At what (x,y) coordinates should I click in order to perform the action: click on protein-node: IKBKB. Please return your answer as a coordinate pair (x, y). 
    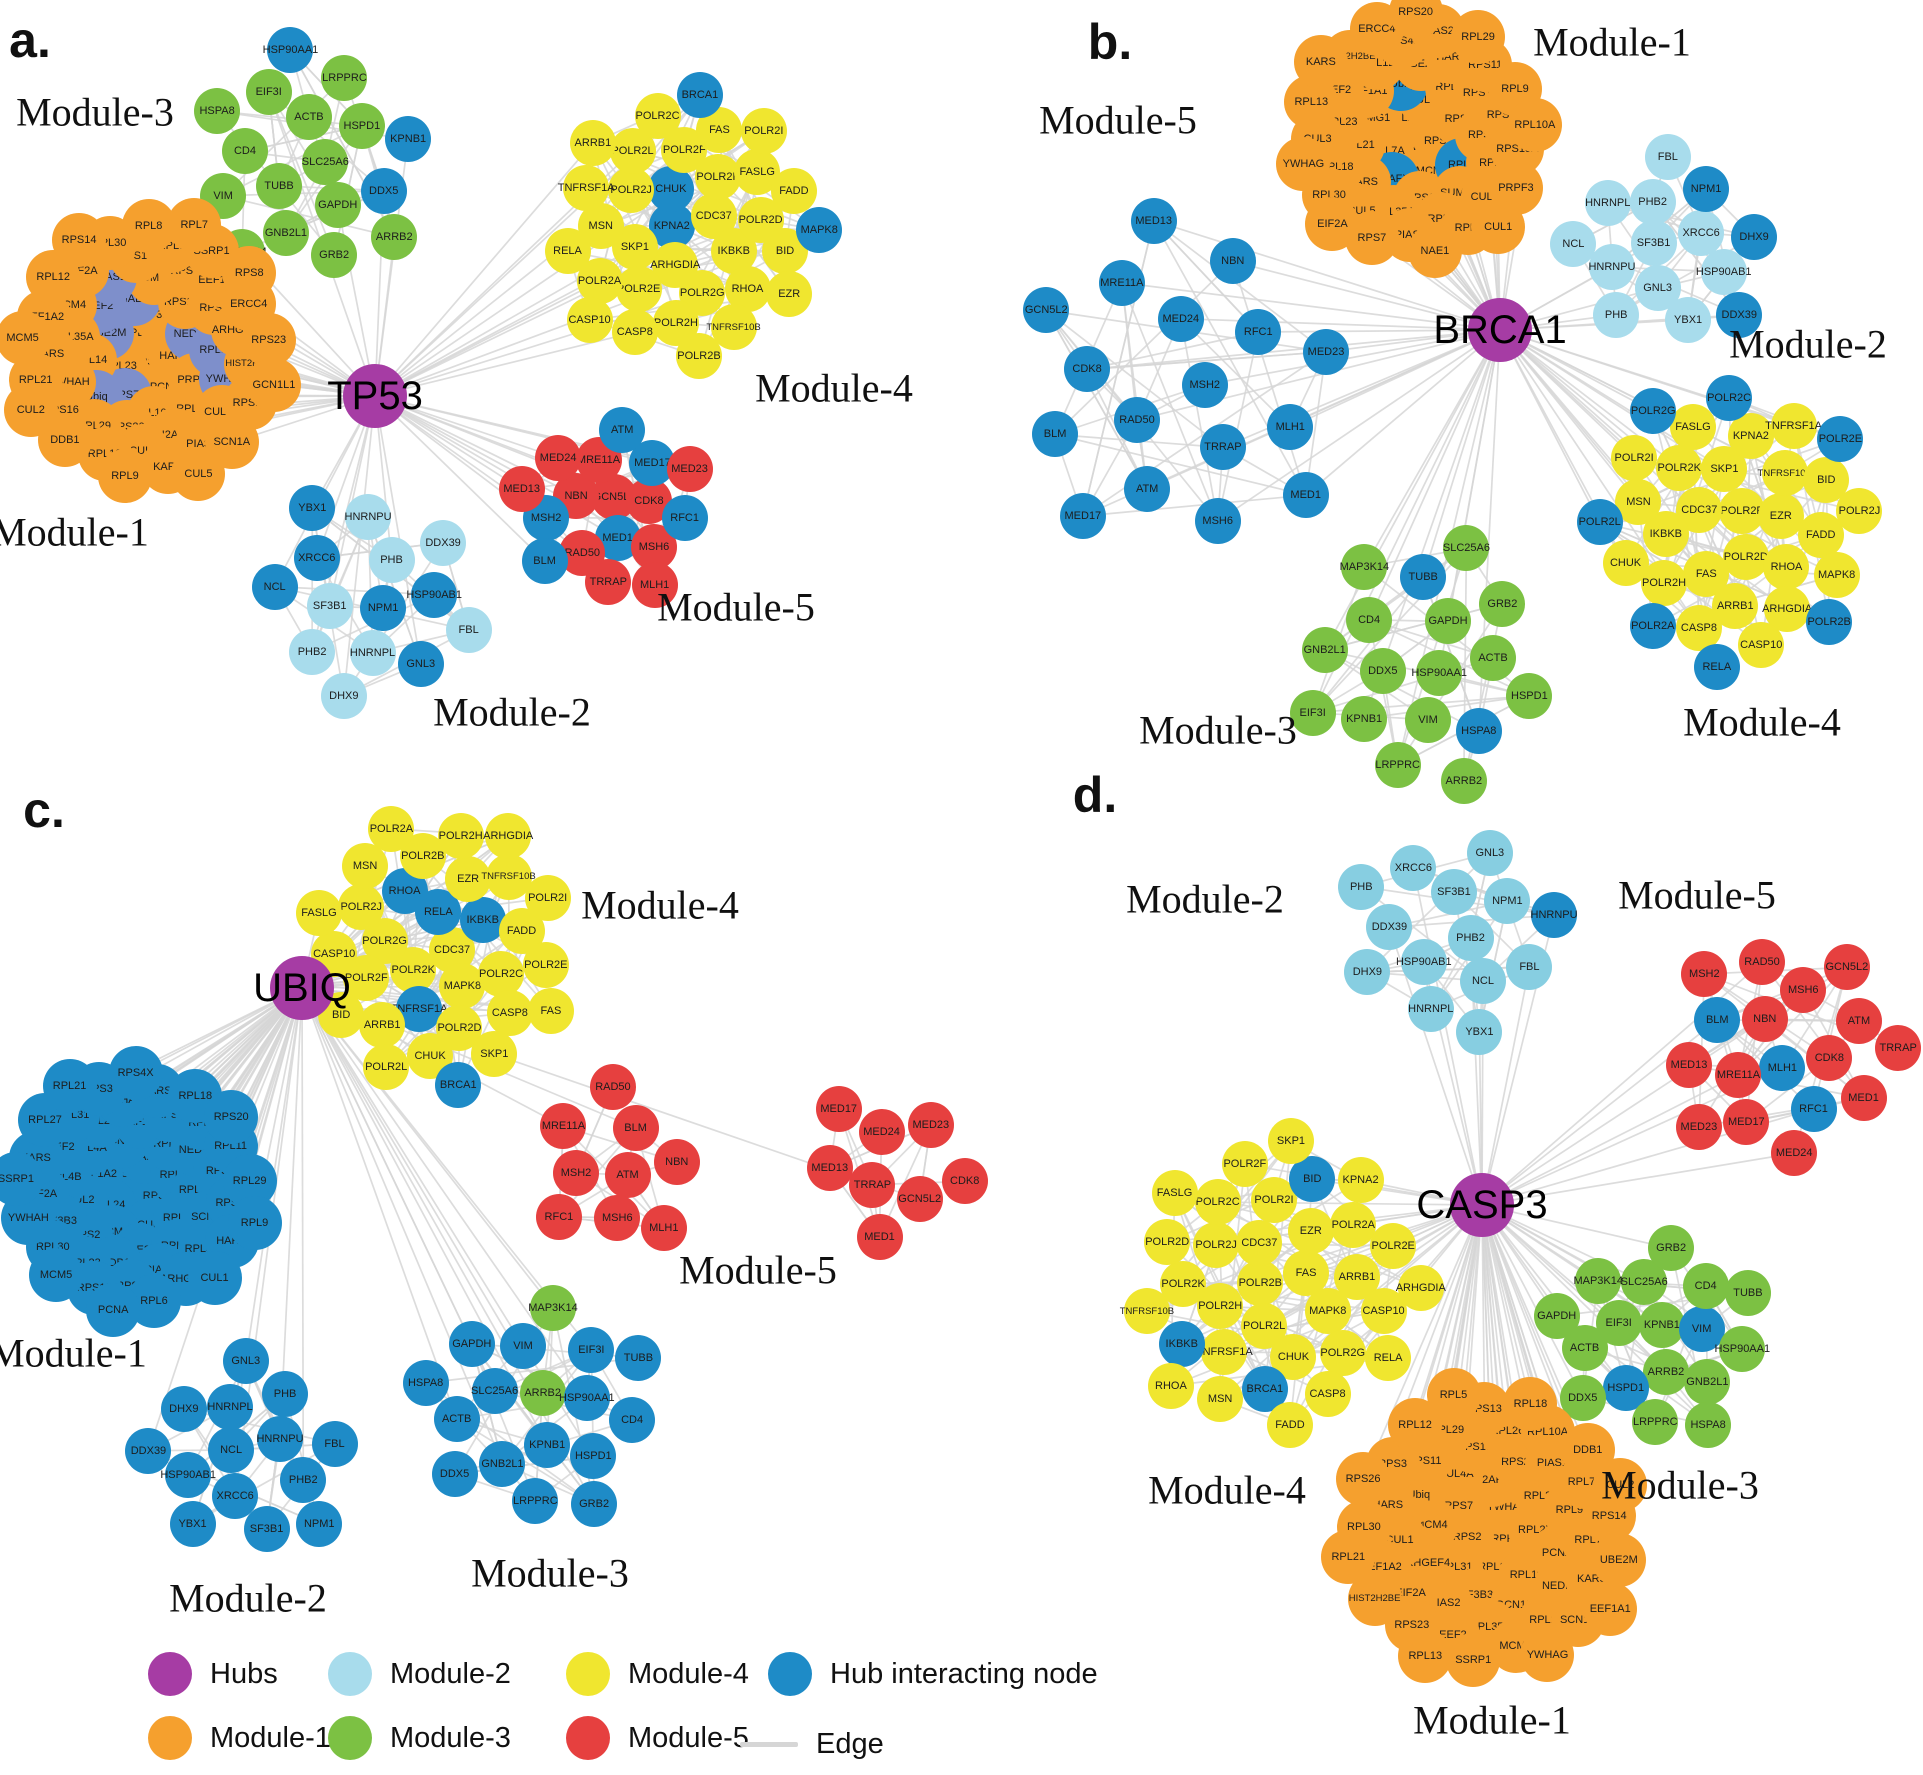
    Looking at the image, I should click on (1181, 1343).